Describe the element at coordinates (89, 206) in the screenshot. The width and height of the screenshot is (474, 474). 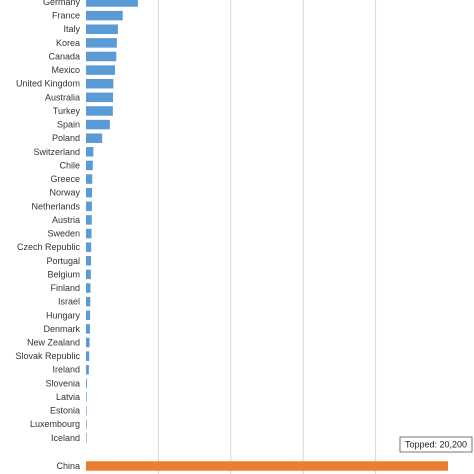
I see `bar-netherlands` at that location.